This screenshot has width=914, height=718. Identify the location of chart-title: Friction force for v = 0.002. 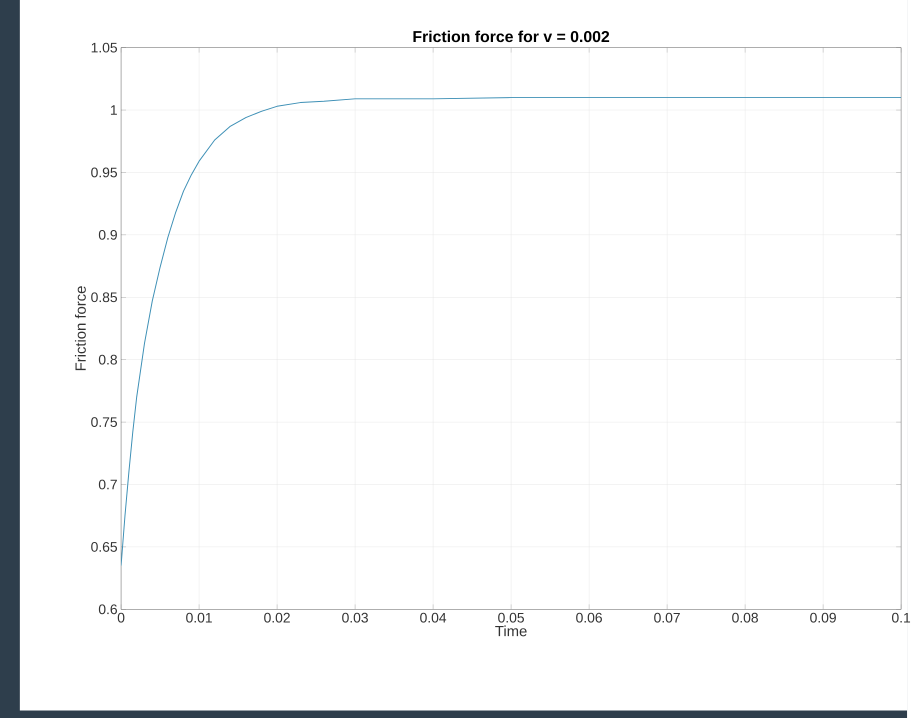
(511, 36).